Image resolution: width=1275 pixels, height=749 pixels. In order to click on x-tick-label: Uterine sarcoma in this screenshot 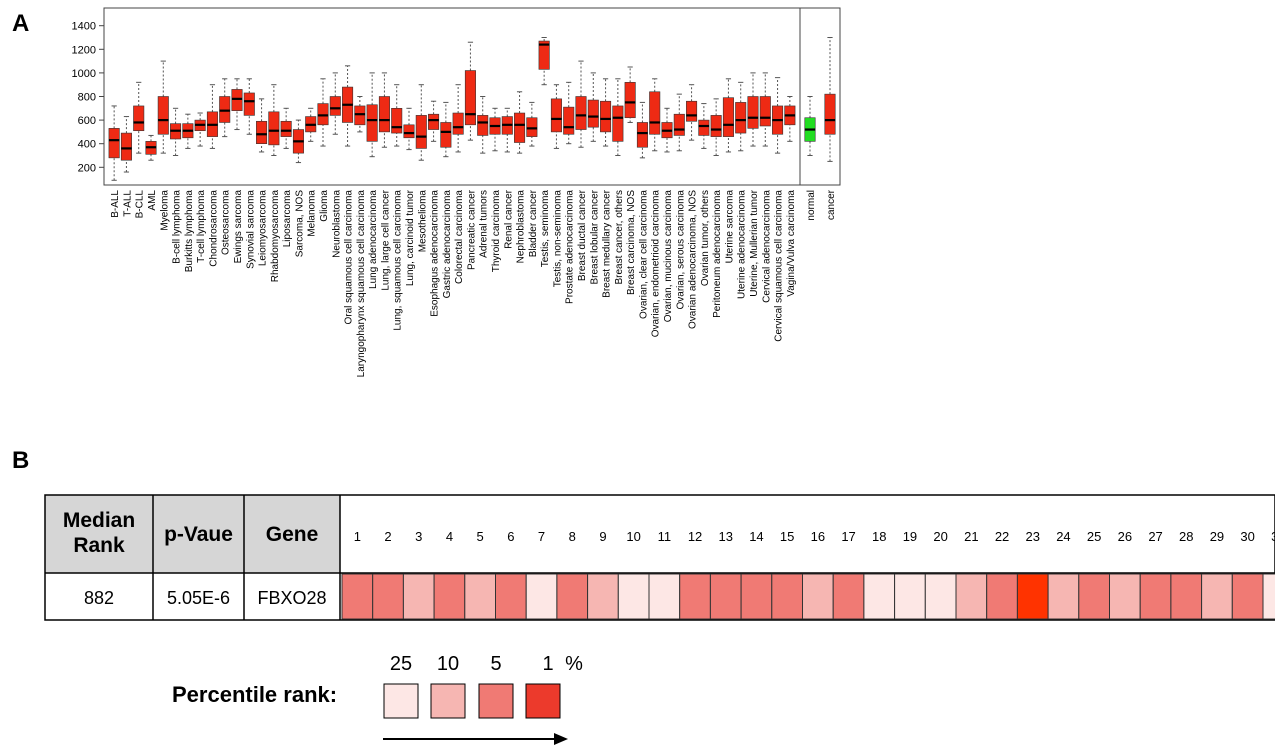, I will do `click(729, 227)`.